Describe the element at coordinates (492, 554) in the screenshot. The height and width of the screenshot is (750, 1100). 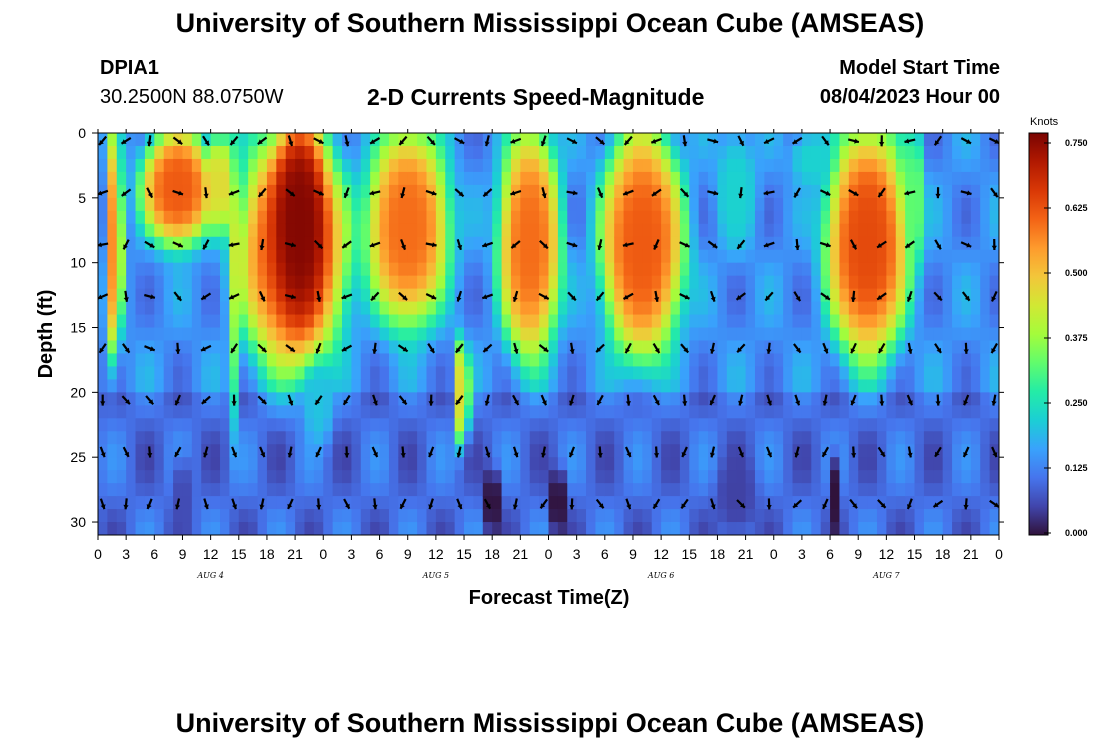
I see `x-tick-label: 18` at that location.